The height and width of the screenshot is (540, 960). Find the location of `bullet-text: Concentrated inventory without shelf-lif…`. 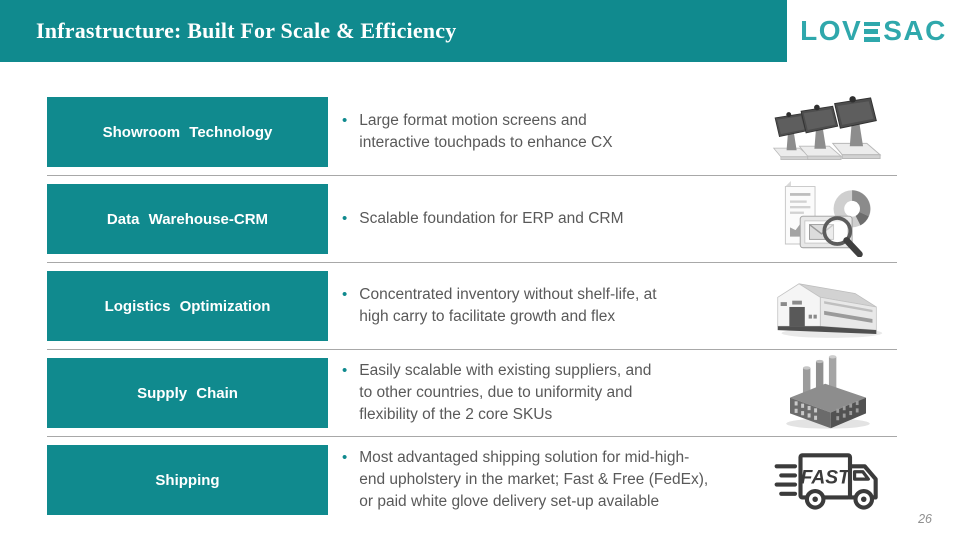

bullet-text: Concentrated inventory without shelf-lif… is located at coordinates (508, 305).